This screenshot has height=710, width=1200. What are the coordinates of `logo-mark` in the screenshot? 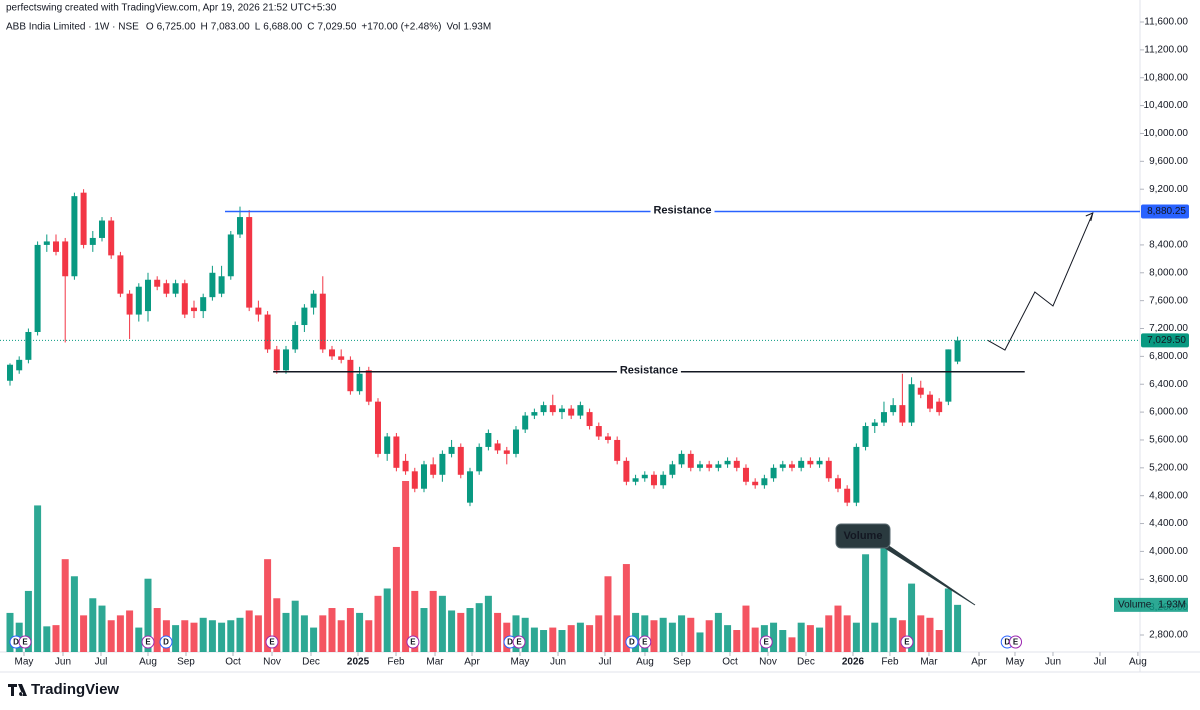 It's located at (17, 690).